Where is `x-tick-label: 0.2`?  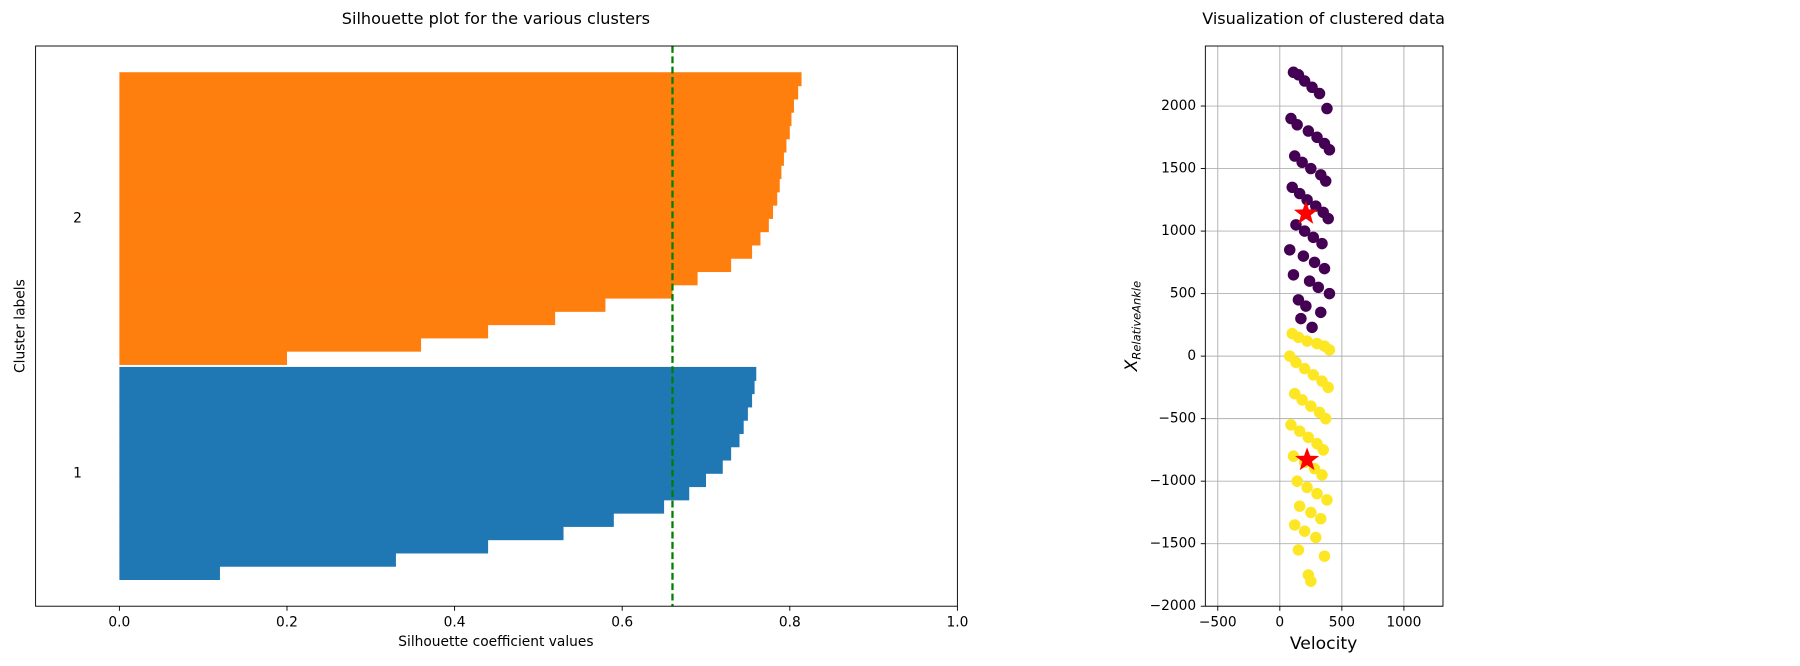 x-tick-label: 0.2 is located at coordinates (287, 622).